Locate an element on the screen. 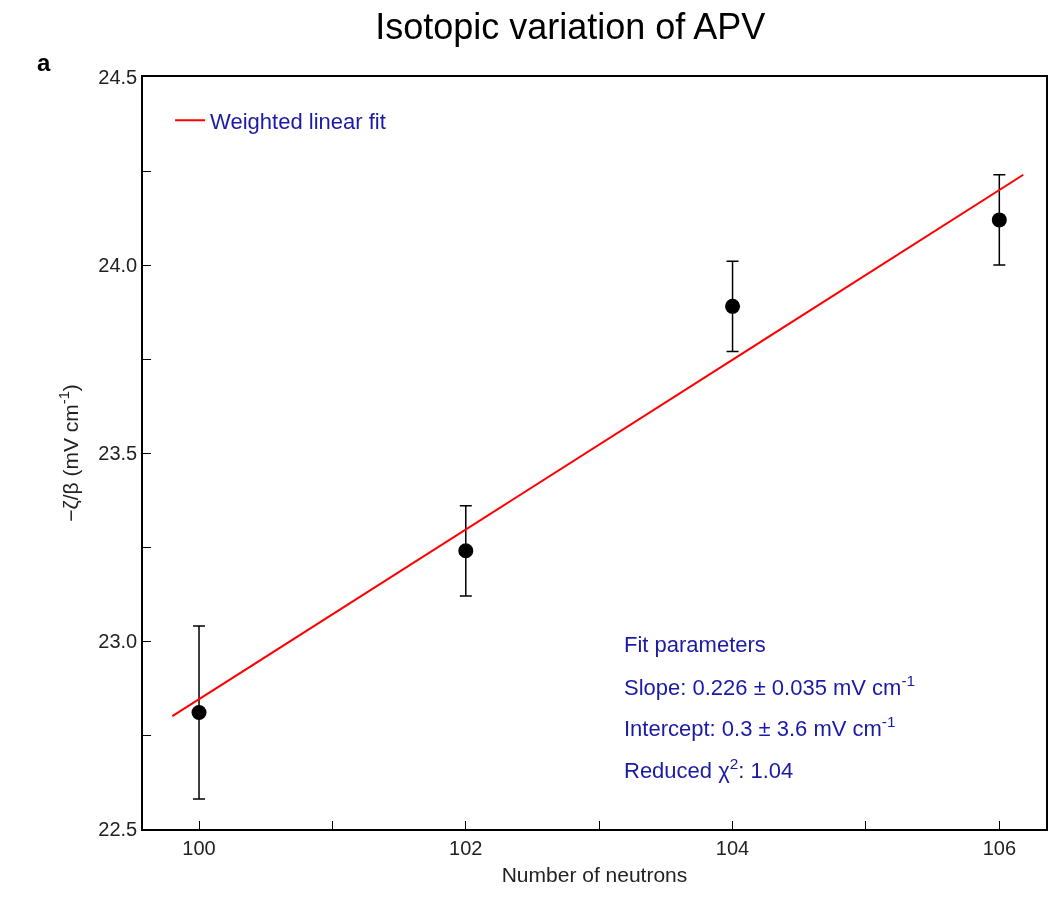 The width and height of the screenshot is (1056, 914). chart-title: Isotopic variation of APV is located at coordinates (570, 26).